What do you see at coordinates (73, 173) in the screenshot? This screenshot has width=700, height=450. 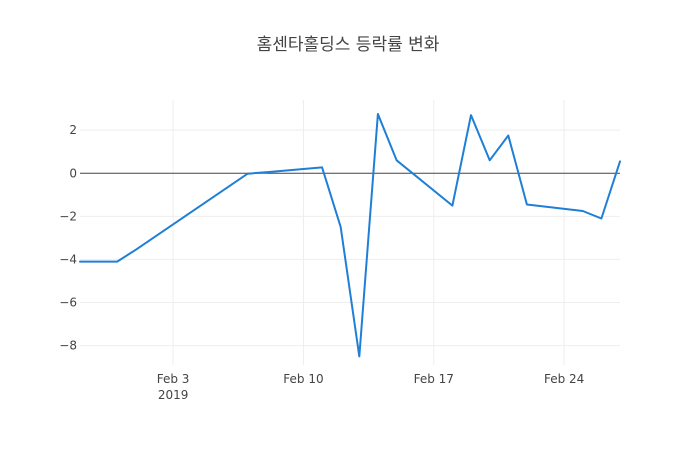 I see `y-tick-label: 0` at bounding box center [73, 173].